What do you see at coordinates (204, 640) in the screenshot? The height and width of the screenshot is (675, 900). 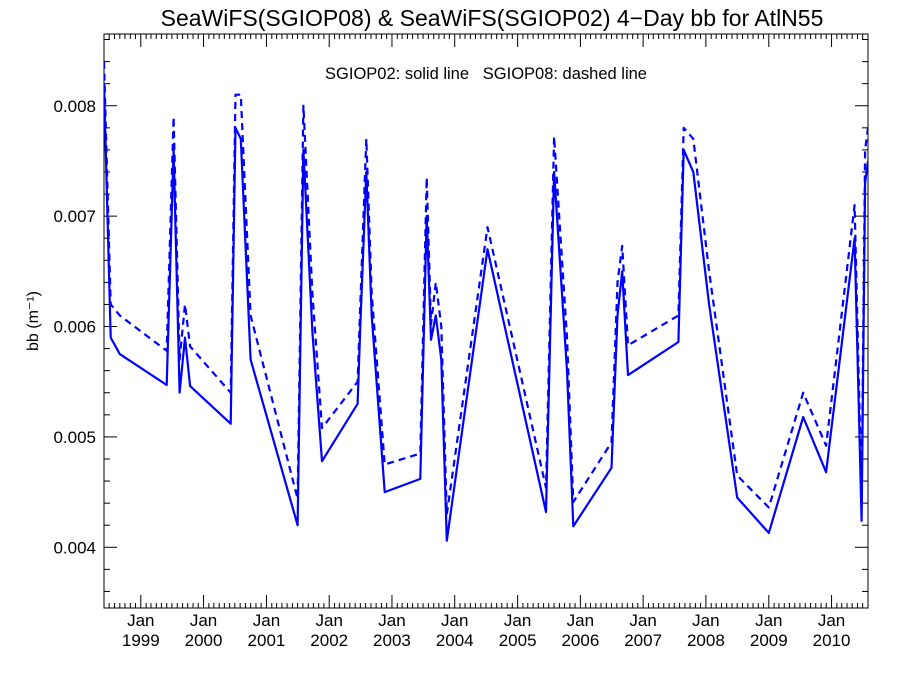 I see `x-tick-year-label: 2000` at bounding box center [204, 640].